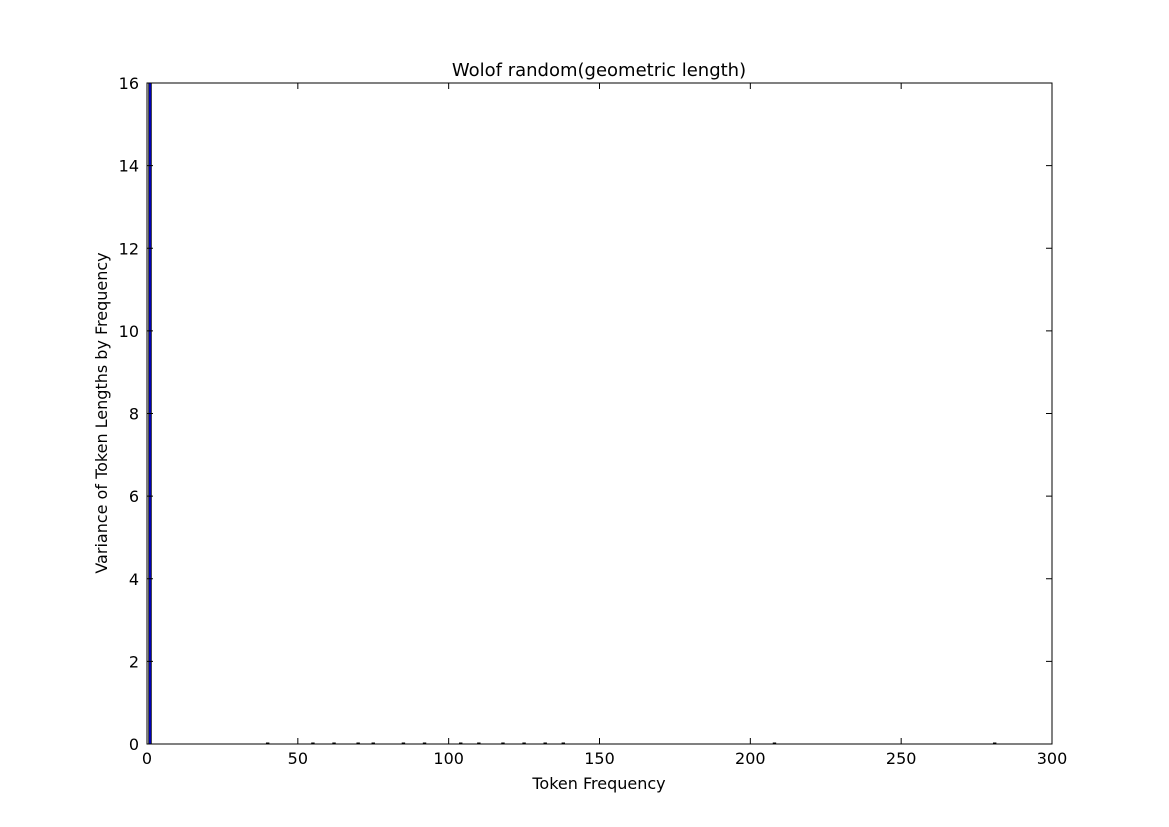 This screenshot has height=827, width=1169. Describe the element at coordinates (750, 758) in the screenshot. I see `x-tick-label: 200` at that location.